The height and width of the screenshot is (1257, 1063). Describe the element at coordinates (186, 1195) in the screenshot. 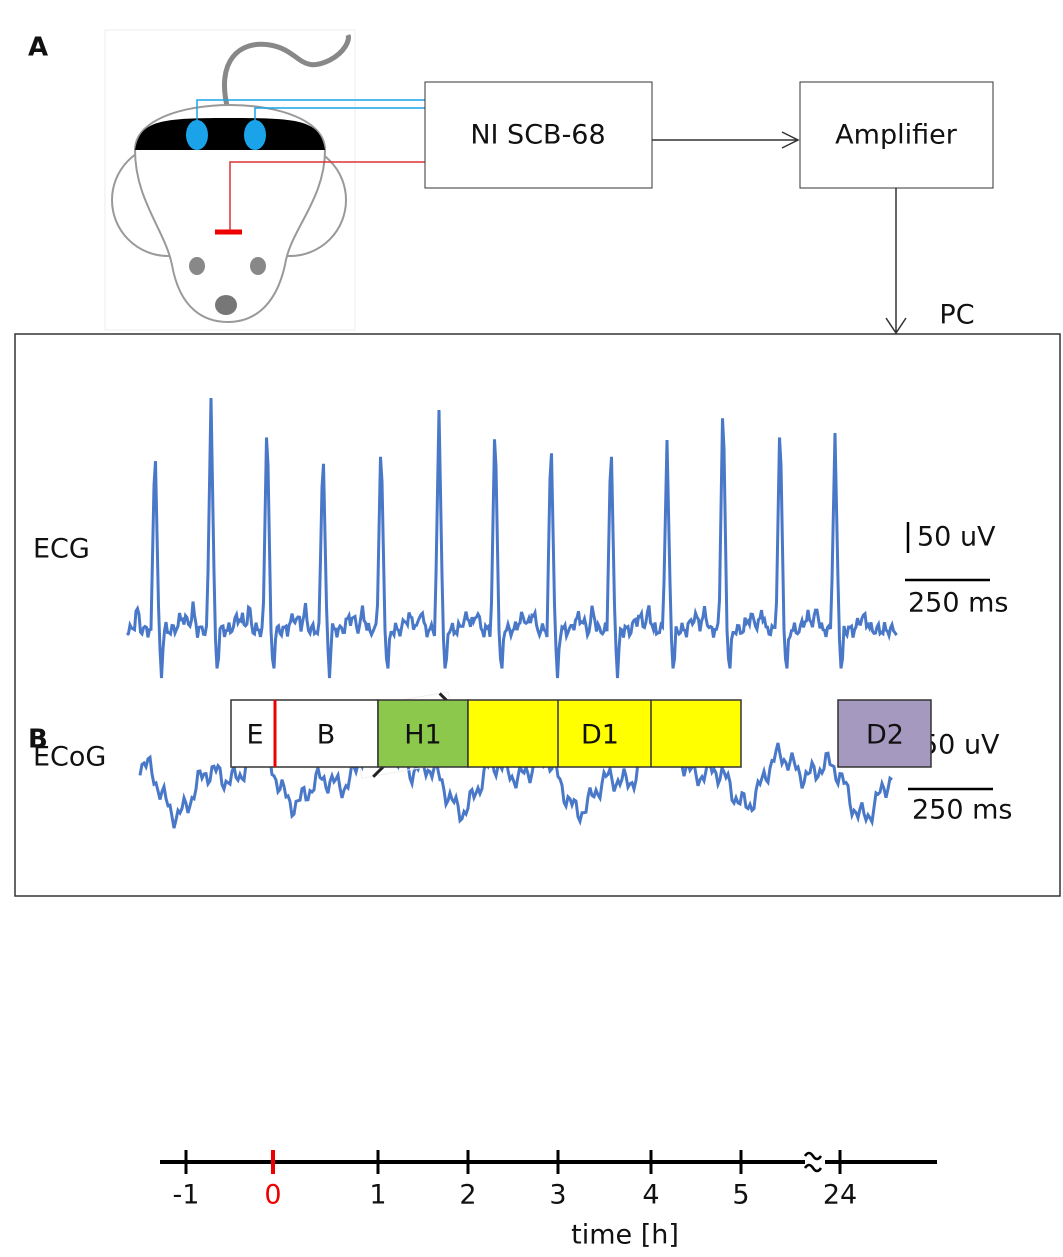

I see `tick-label: -1` at that location.